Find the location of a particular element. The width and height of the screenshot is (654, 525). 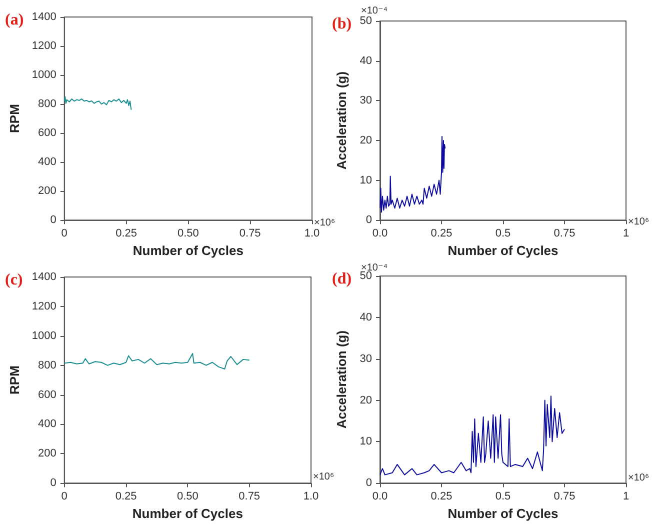

text: ×10⁻⁴ is located at coordinates (374, 11).